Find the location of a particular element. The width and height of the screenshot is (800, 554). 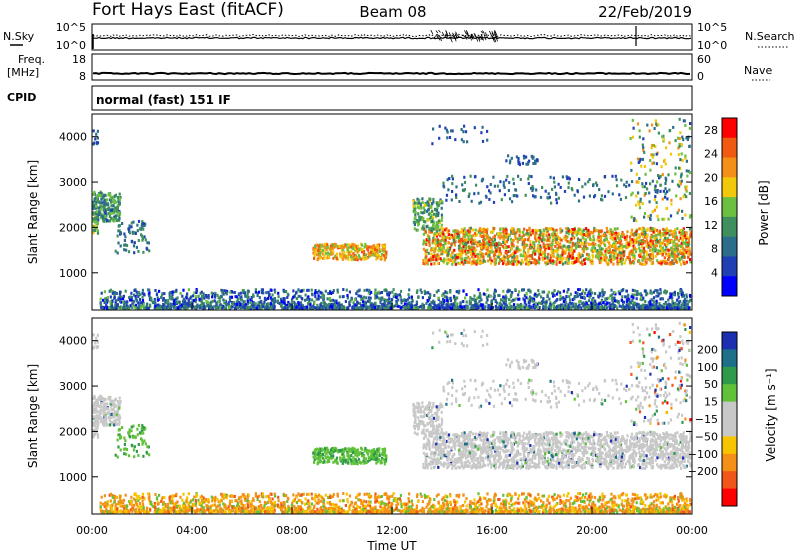

noise-panel: 10^5 10^0 10^5 10^0 N.Sky N.Search is located at coordinates (399, 36).